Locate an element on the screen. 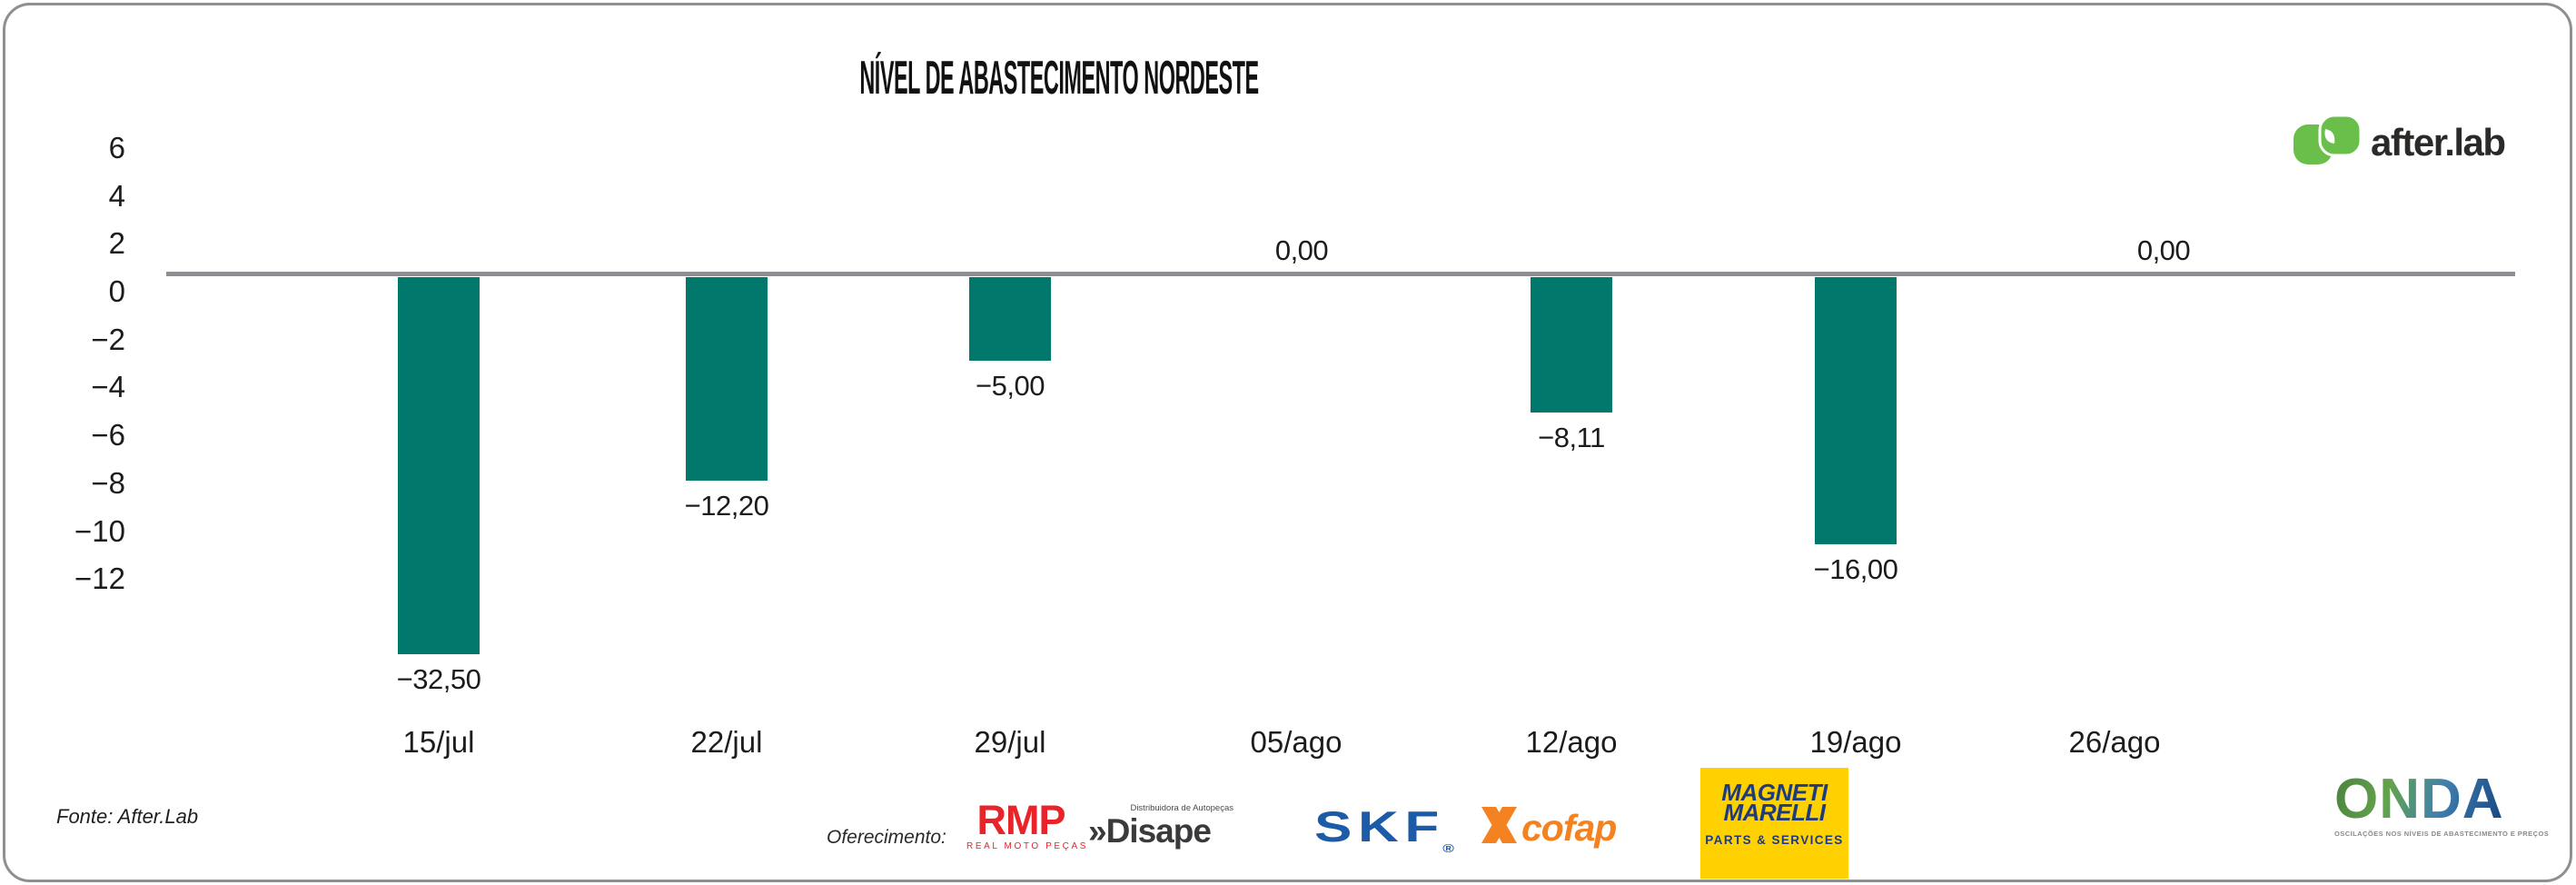  afterlab-logo: after.lab is located at coordinates (2399, 142).